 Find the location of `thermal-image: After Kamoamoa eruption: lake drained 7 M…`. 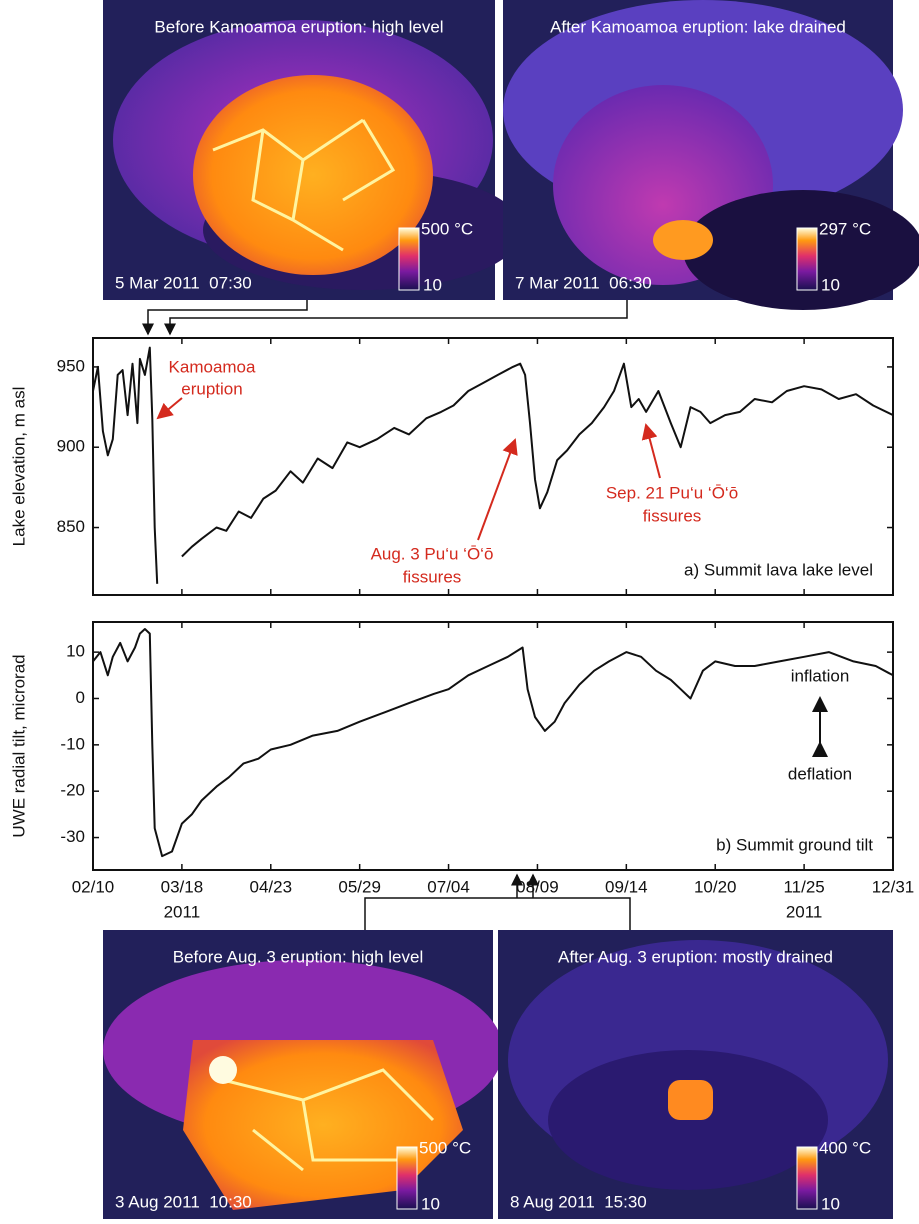

thermal-image: After Kamoamoa eruption: lake drained 7 M… is located at coordinates (711, 155).